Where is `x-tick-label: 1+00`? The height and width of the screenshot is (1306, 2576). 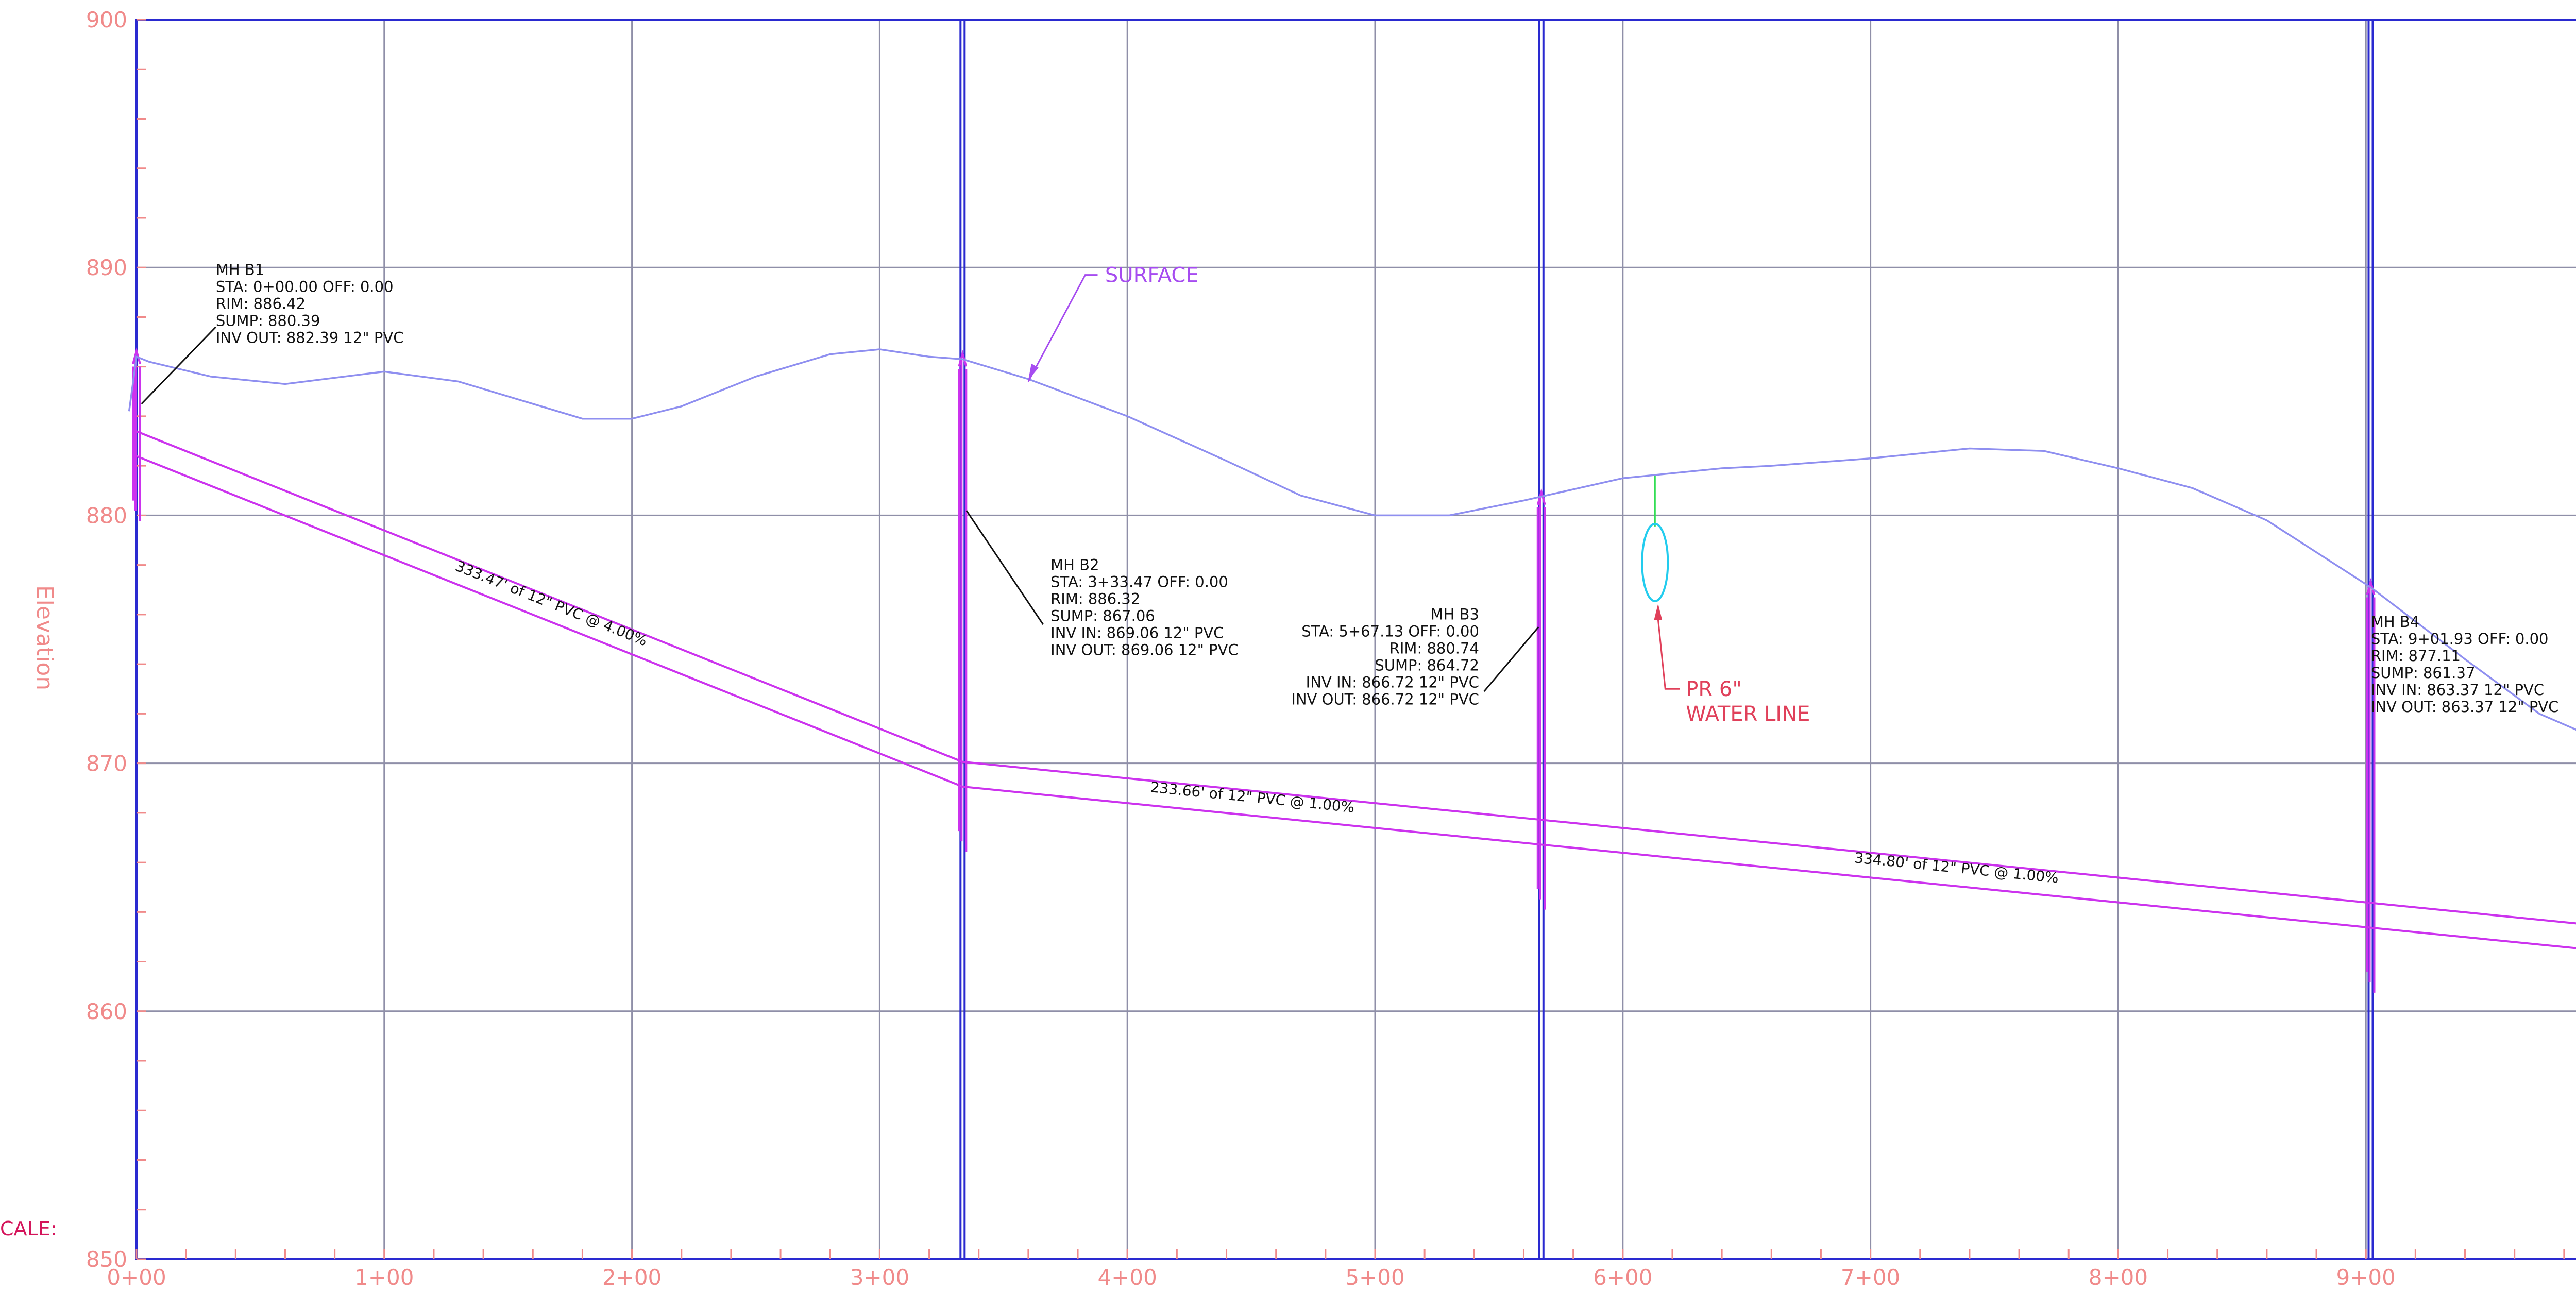 x-tick-label: 1+00 is located at coordinates (384, 1277).